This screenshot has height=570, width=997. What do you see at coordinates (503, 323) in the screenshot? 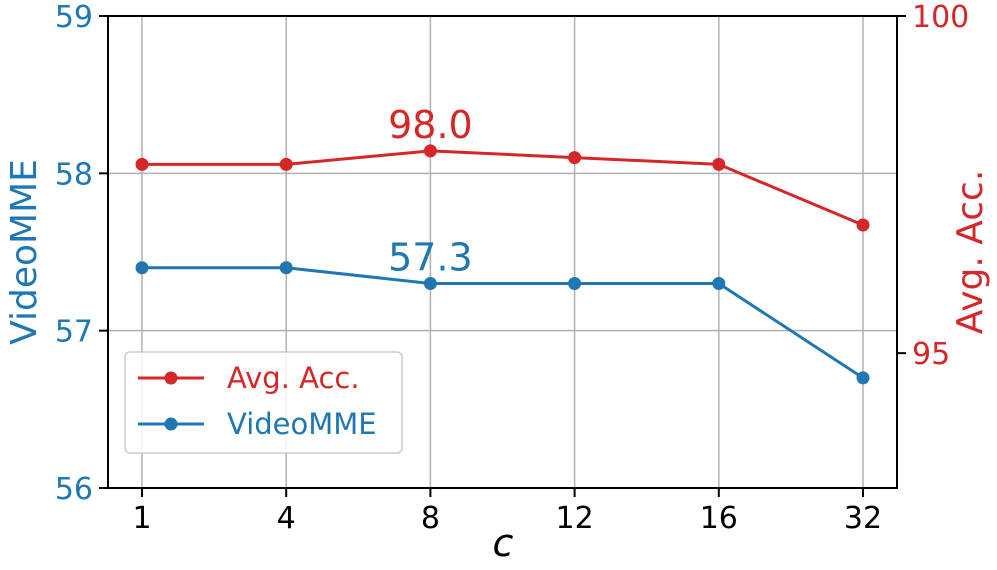
I see `videomme-line` at bounding box center [503, 323].